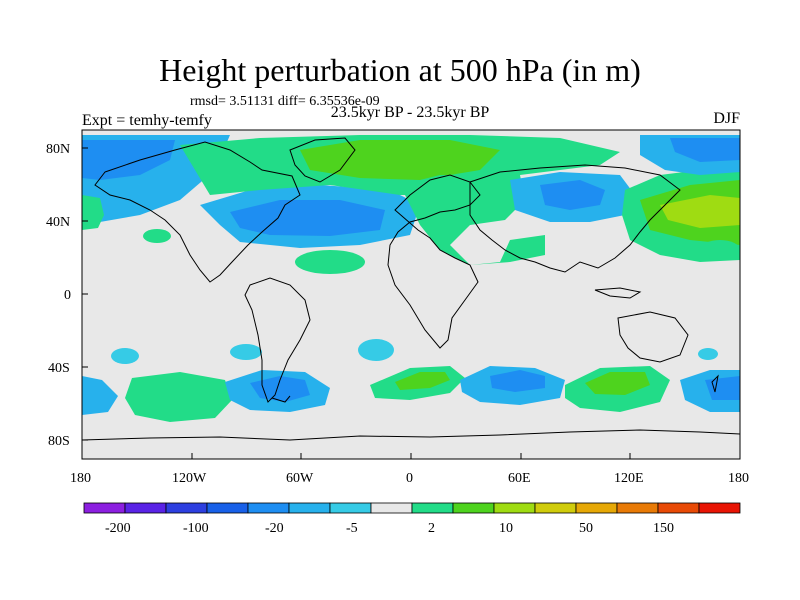 The image size is (800, 600). What do you see at coordinates (519, 478) in the screenshot?
I see `lon-tick-label: 60E` at bounding box center [519, 478].